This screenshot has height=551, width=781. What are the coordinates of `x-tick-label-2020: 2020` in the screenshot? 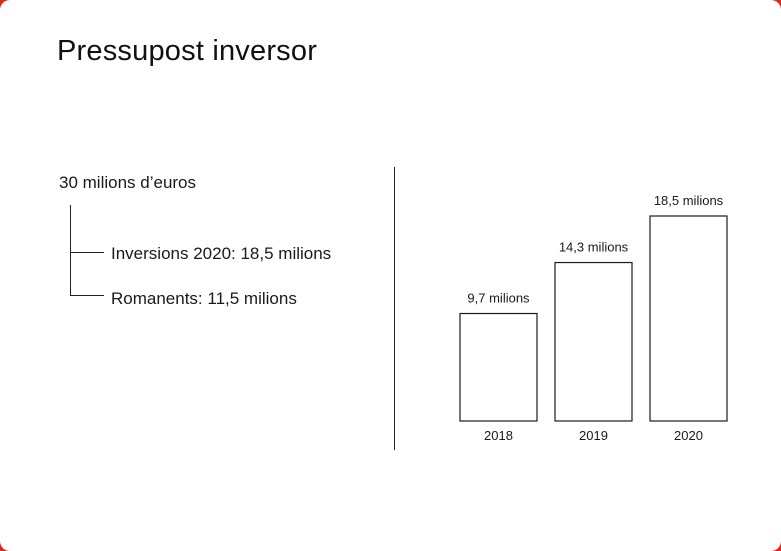 It's located at (688, 435).